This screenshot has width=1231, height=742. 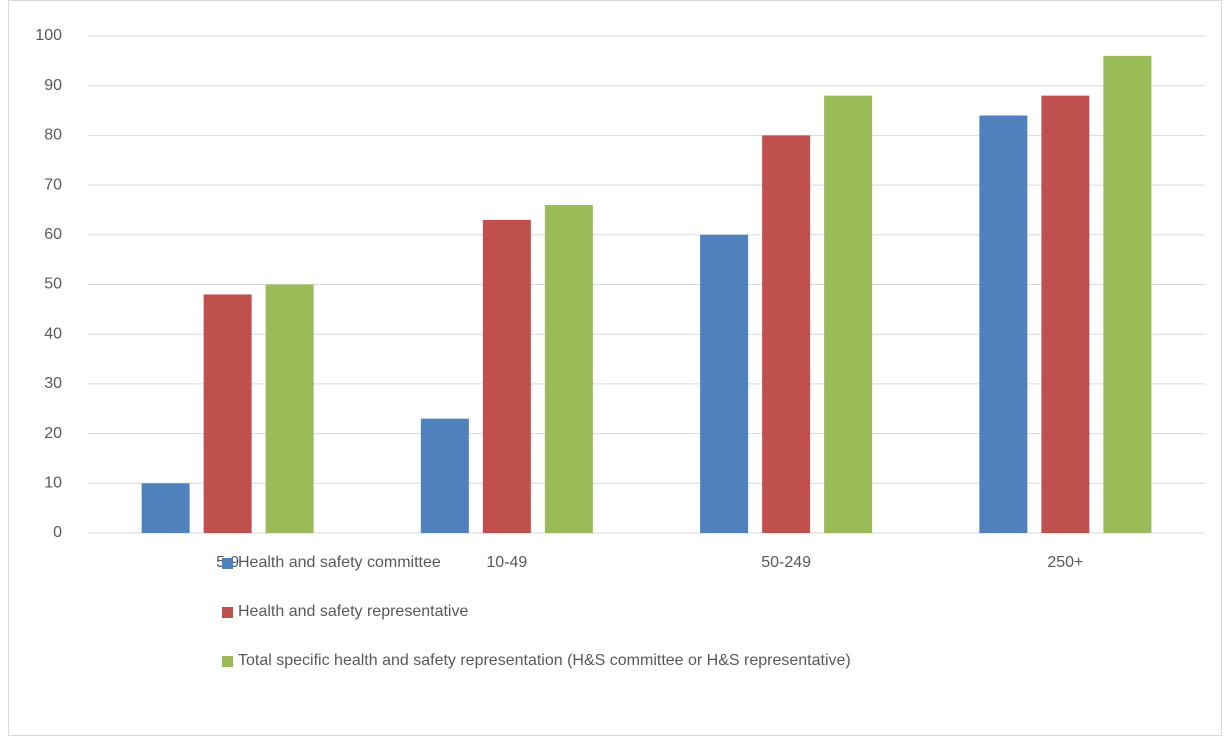 What do you see at coordinates (53, 184) in the screenshot?
I see `y-tick-label: 70` at bounding box center [53, 184].